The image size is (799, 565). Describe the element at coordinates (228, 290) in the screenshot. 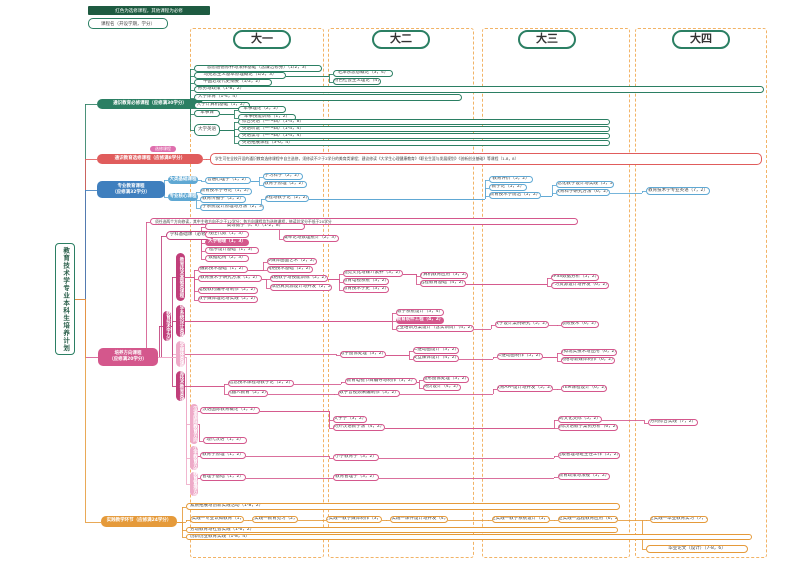

I see `node-p1c: 电视教材编导与制作（2，2）` at that location.